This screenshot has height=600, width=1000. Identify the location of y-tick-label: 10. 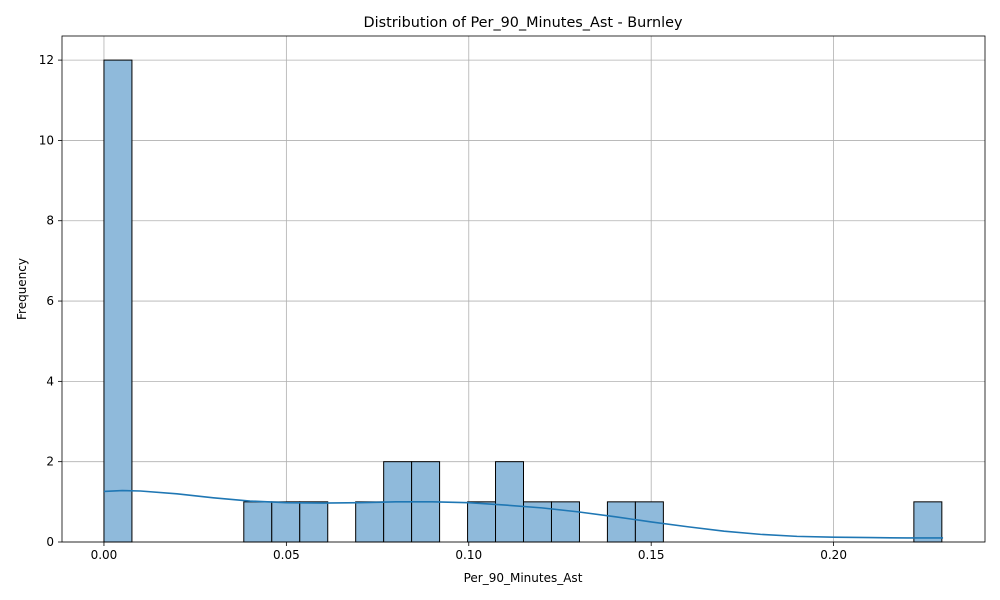
(46, 140).